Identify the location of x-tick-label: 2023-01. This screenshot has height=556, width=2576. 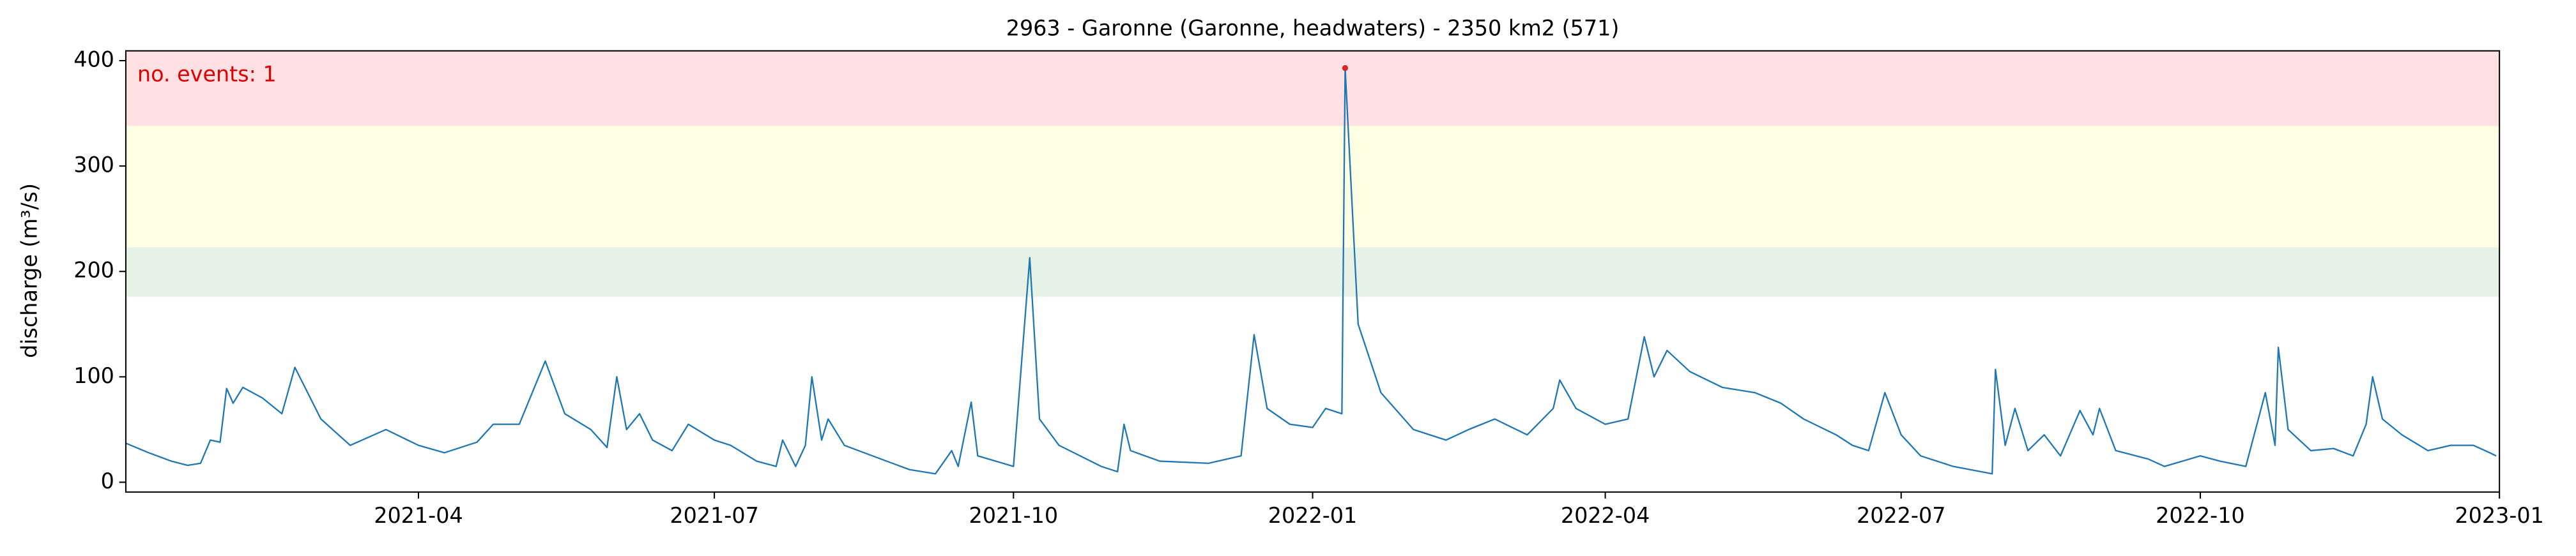
(2499, 515).